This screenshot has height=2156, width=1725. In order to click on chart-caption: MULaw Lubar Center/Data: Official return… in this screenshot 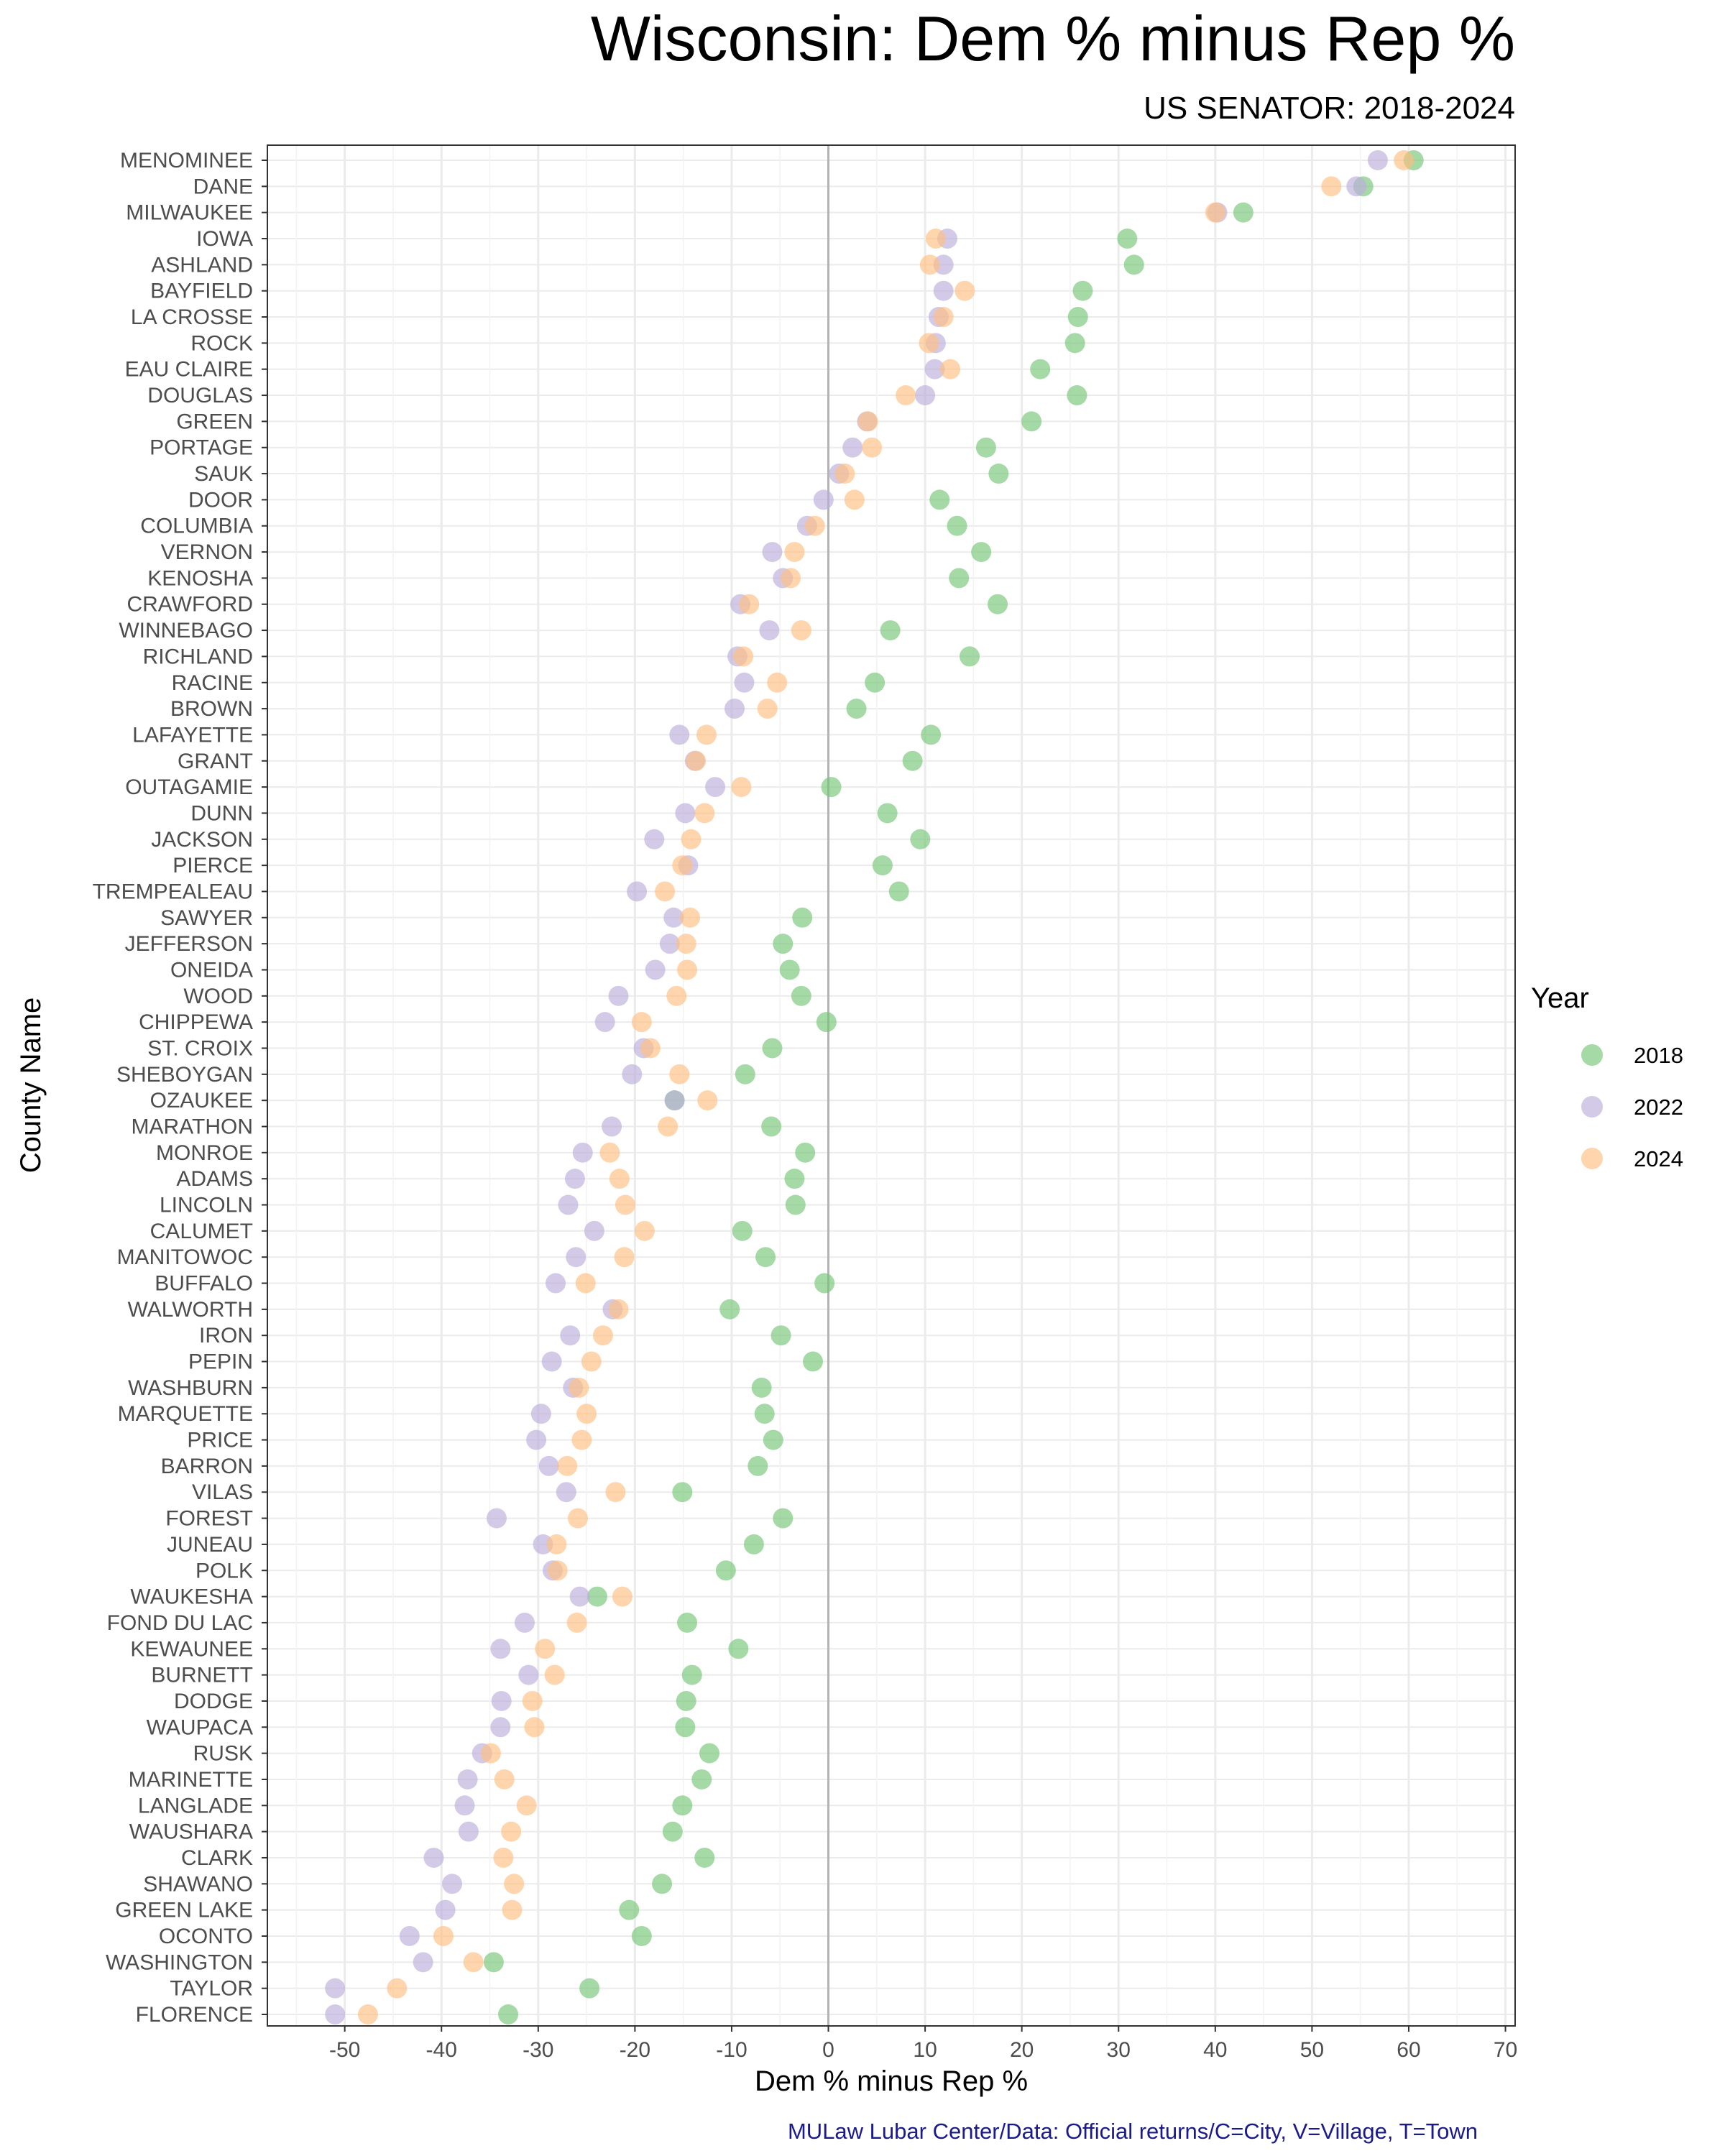, I will do `click(1133, 2131)`.